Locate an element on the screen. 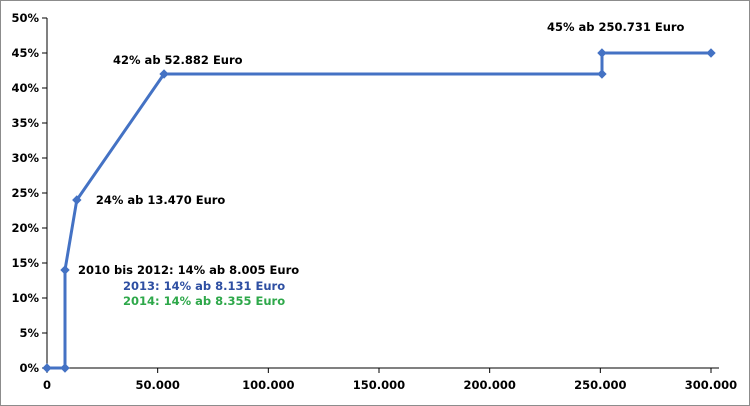 The image size is (750, 406). y-tick-label: 40% is located at coordinates (25, 88).